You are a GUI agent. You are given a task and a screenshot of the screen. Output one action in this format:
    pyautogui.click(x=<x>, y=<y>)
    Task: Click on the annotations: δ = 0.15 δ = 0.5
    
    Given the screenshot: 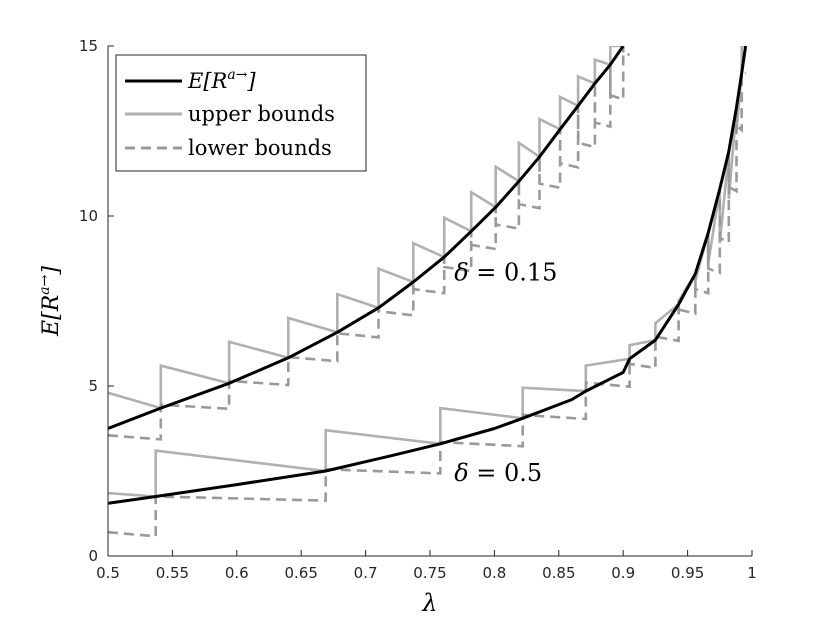 What is the action you would take?
    pyautogui.click(x=505, y=373)
    